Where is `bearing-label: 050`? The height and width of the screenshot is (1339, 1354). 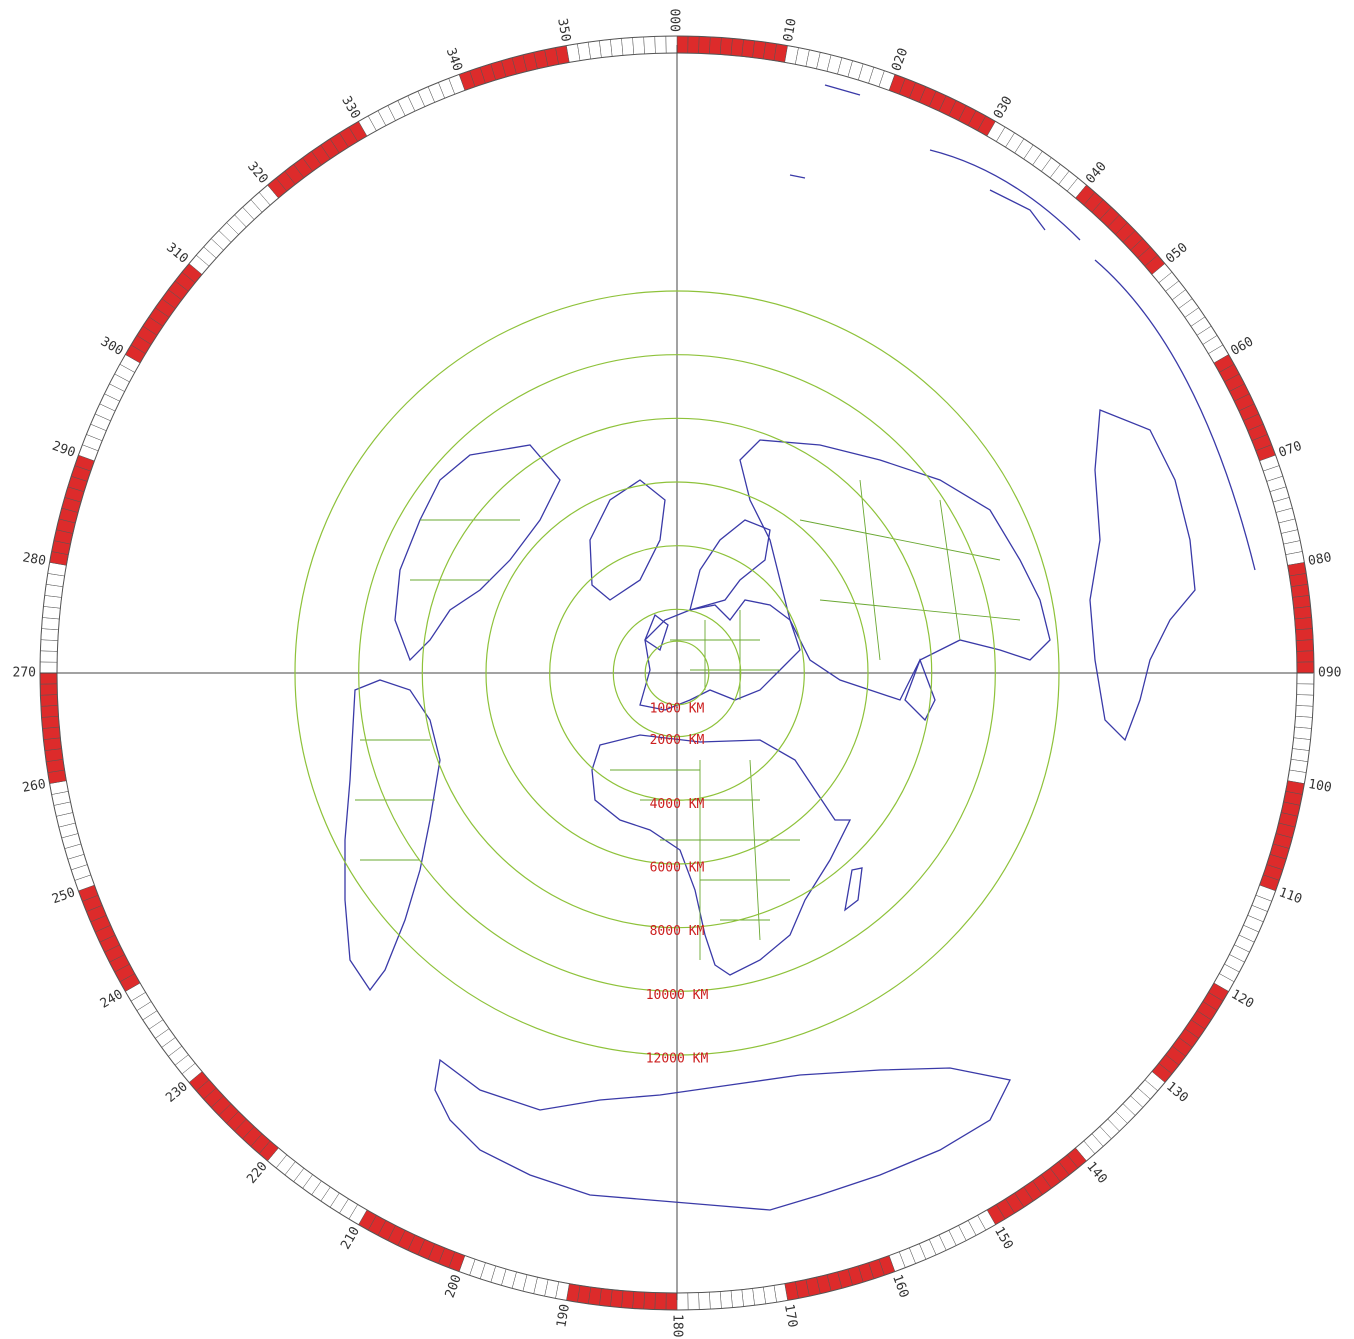
bearing-label: 050 is located at coordinates (1177, 253).